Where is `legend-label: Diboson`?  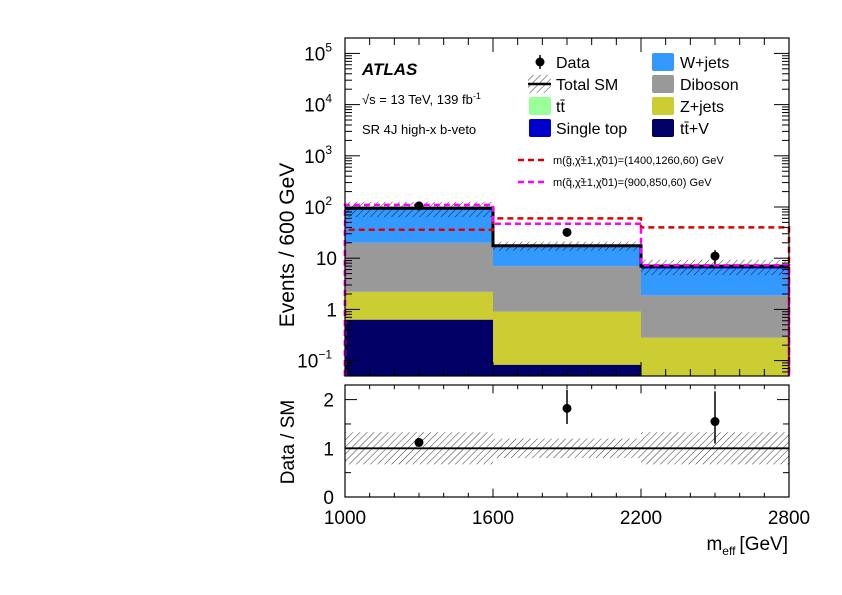 legend-label: Diboson is located at coordinates (709, 85).